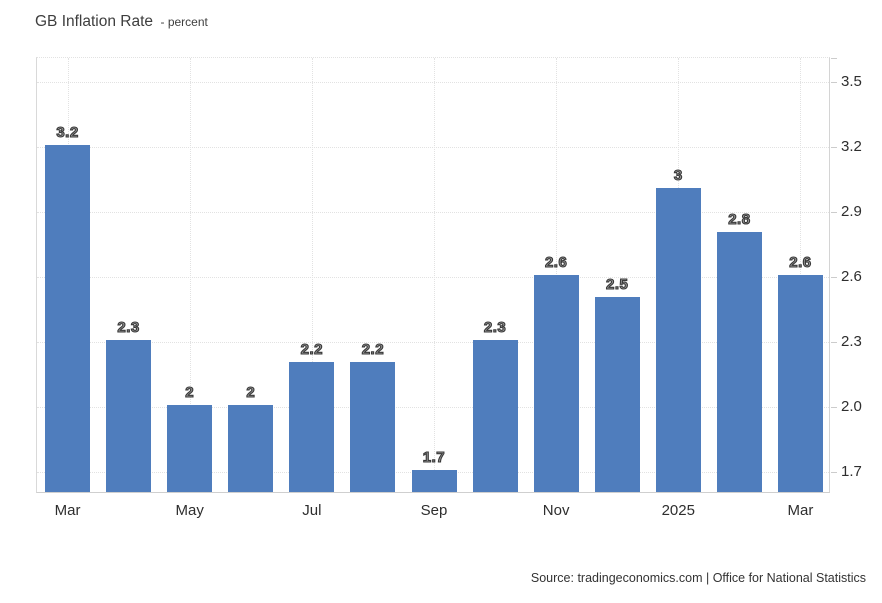  I want to click on chart-title: GB Inflation Rate - percent, so click(121, 22).